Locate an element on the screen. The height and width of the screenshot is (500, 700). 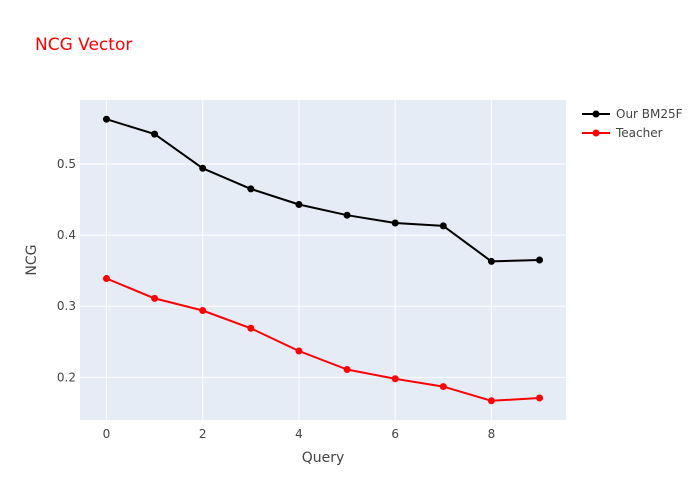
x-tick-label: 4 is located at coordinates (299, 434).